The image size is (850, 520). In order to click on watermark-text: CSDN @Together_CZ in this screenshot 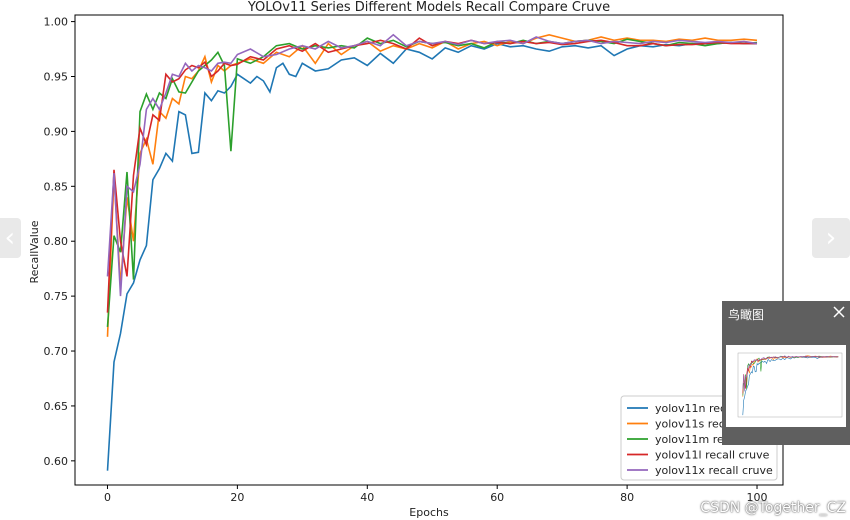, I will do `click(773, 508)`.